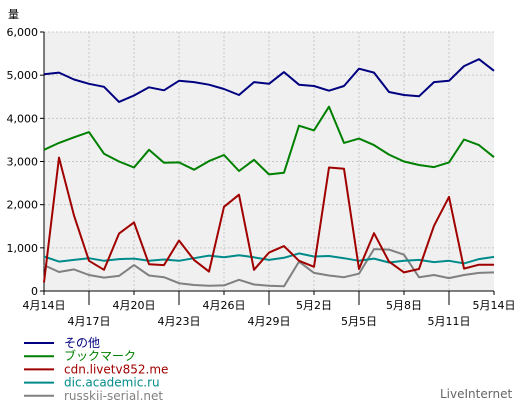 The height and width of the screenshot is (405, 520). I want to click on y-axis: 0 1,000 2,000 3,000 4,000 5,000 6,000, so click(26, 162).